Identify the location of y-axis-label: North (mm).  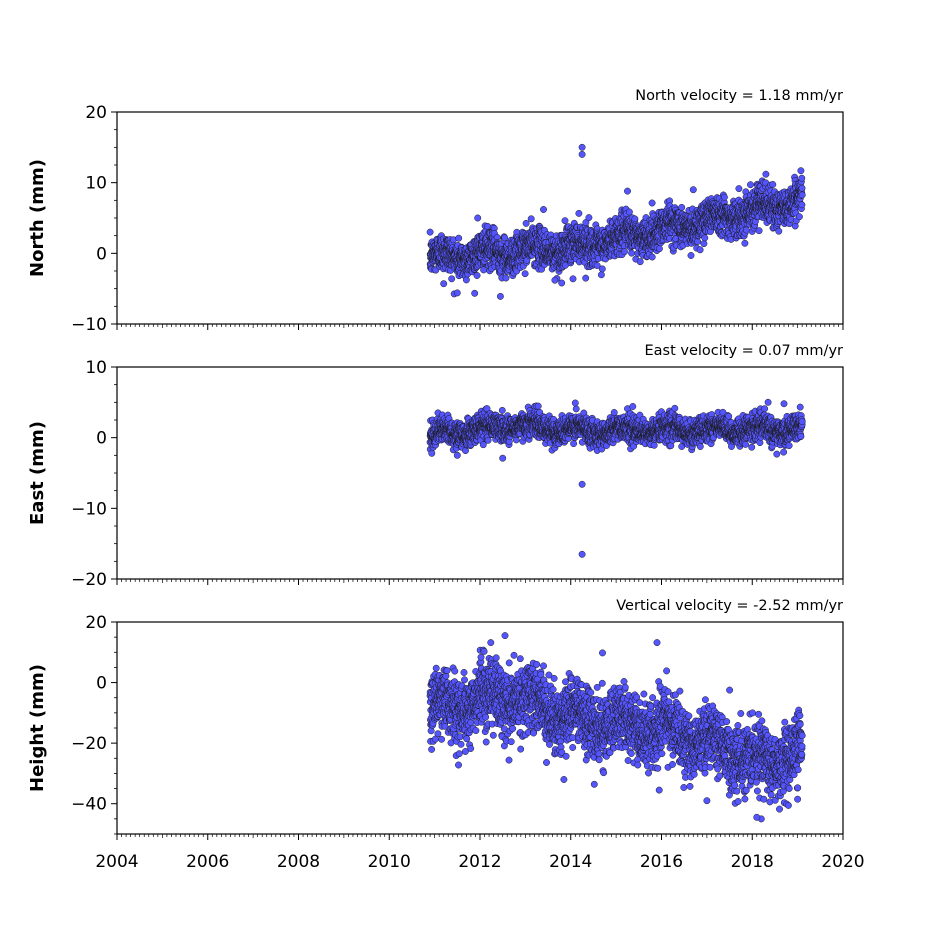
(37, 218).